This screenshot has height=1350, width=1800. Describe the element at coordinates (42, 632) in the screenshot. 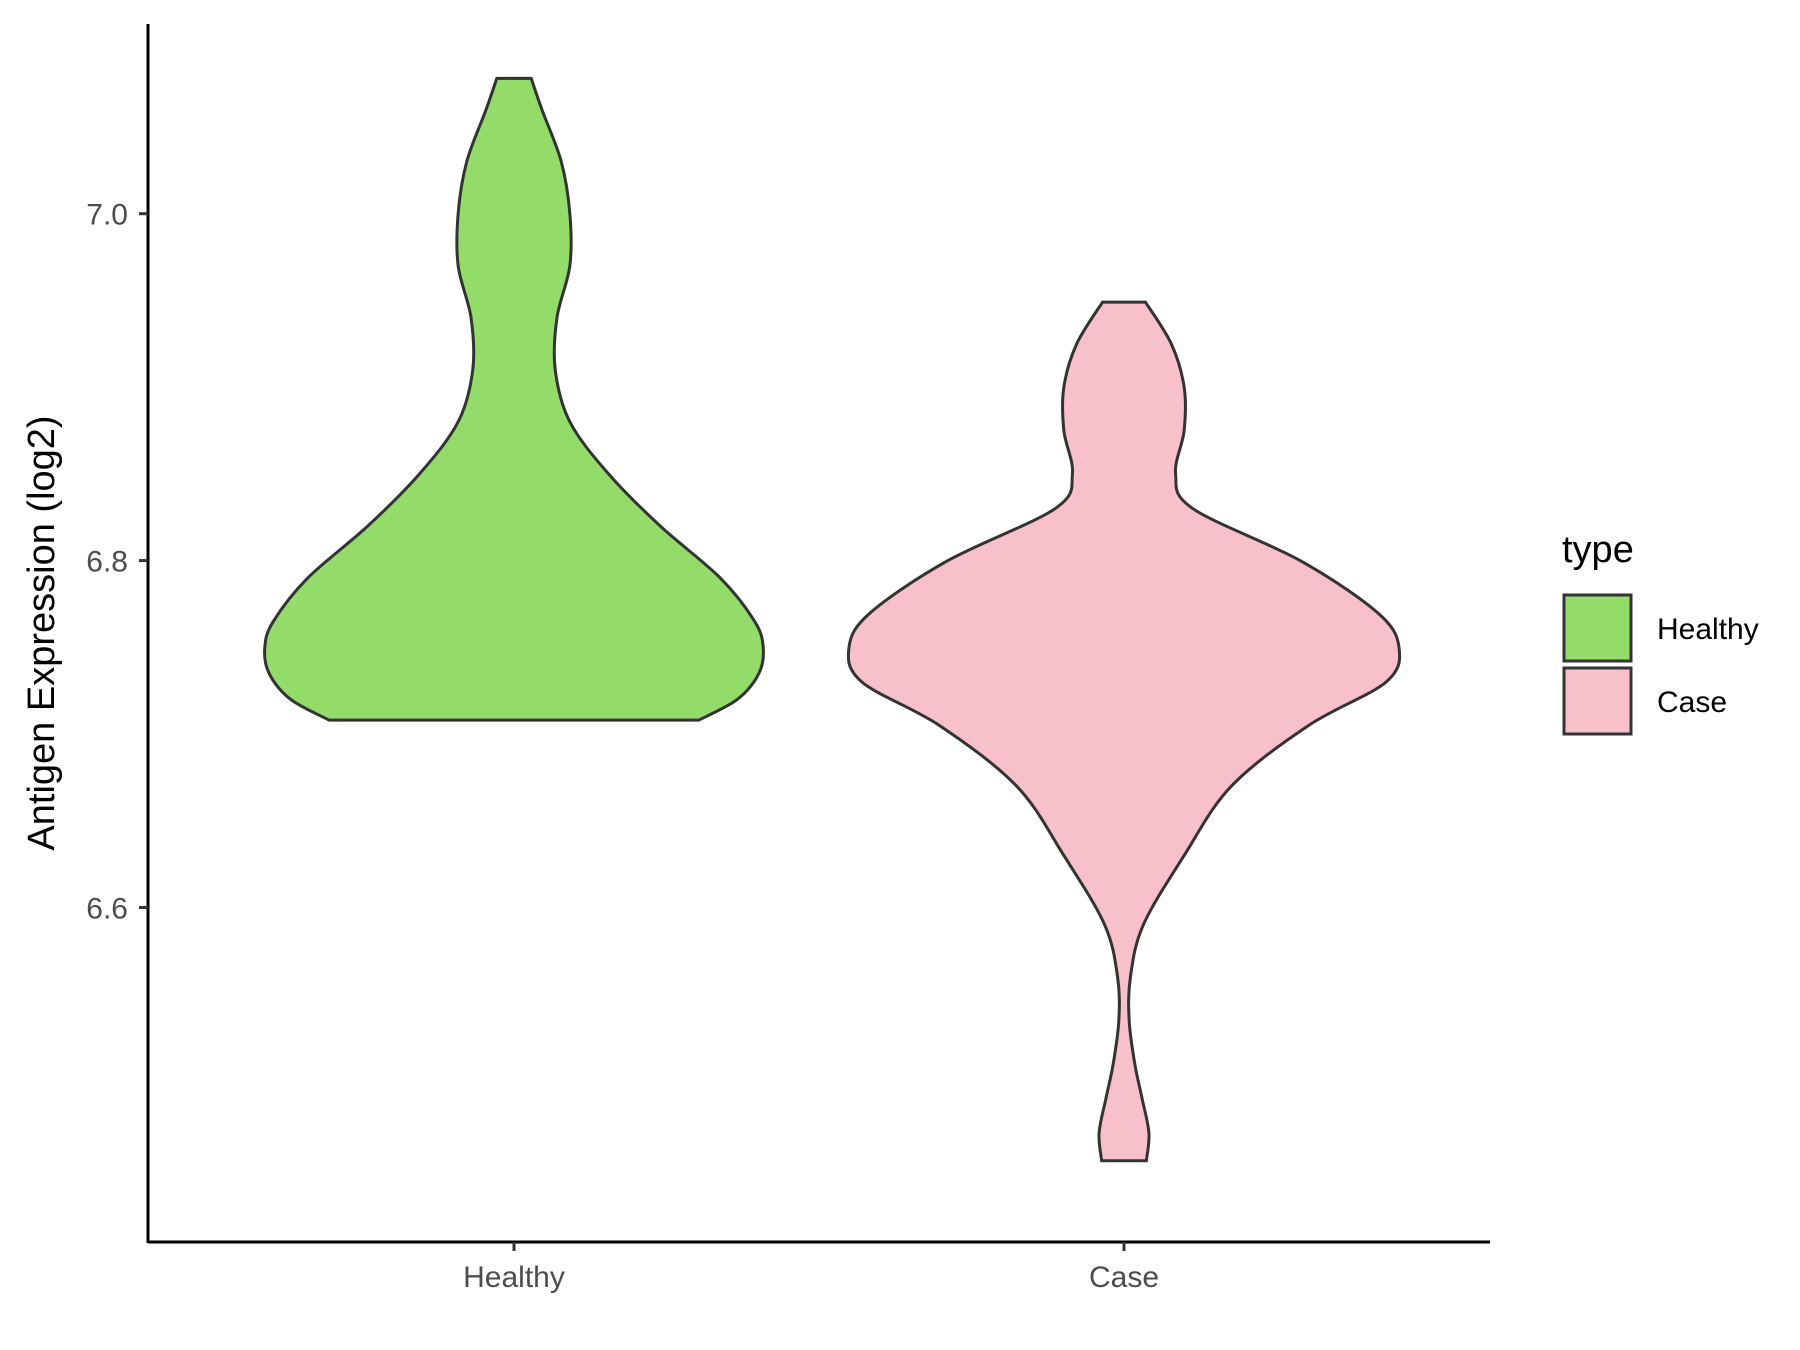

I see `y-axis-title: Antigen Expression (log2)` at that location.